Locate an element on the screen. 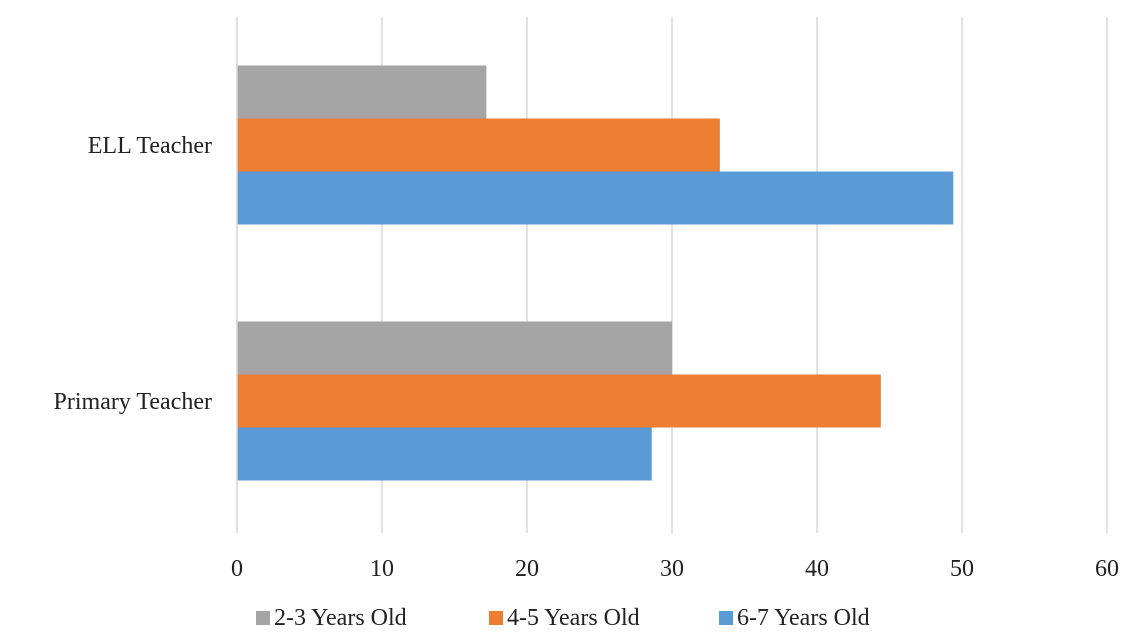 Image resolution: width=1122 pixels, height=632 pixels. legend-label-4-5-years-old: 4-5 Years Old is located at coordinates (573, 618).